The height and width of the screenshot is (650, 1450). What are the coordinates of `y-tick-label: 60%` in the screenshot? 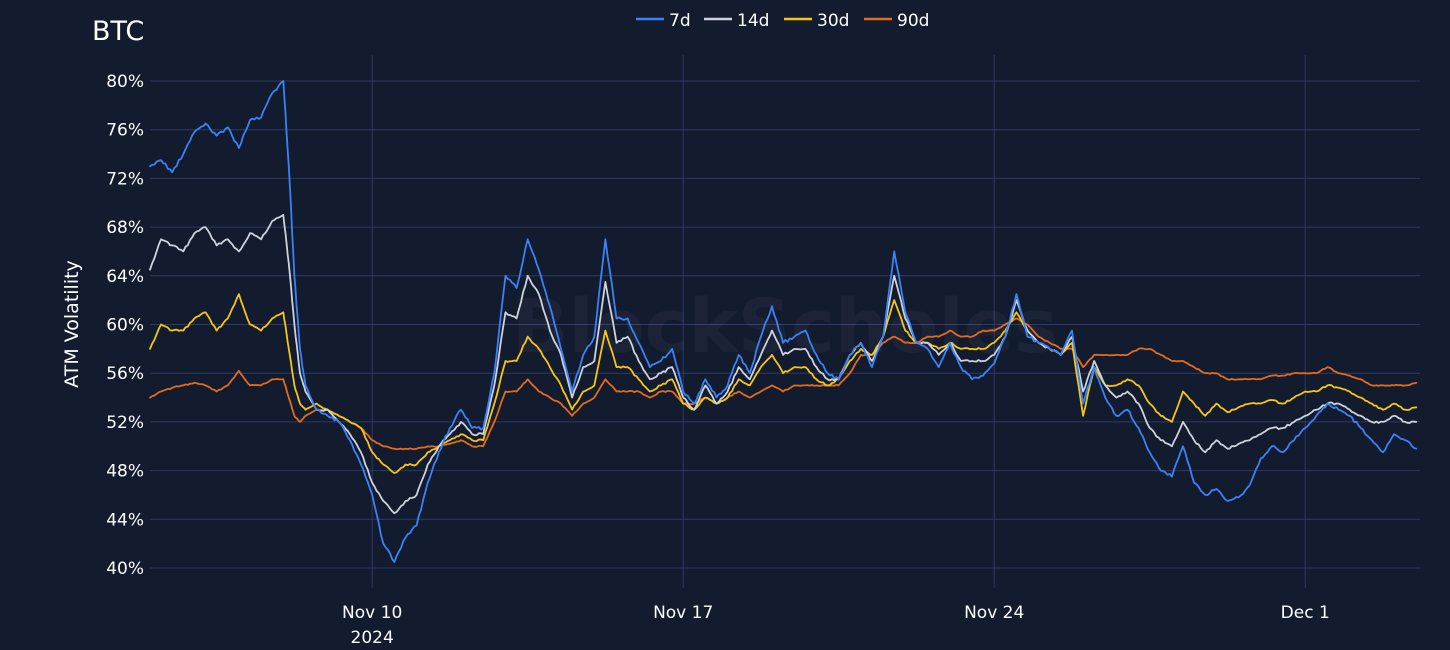 It's located at (125, 326).